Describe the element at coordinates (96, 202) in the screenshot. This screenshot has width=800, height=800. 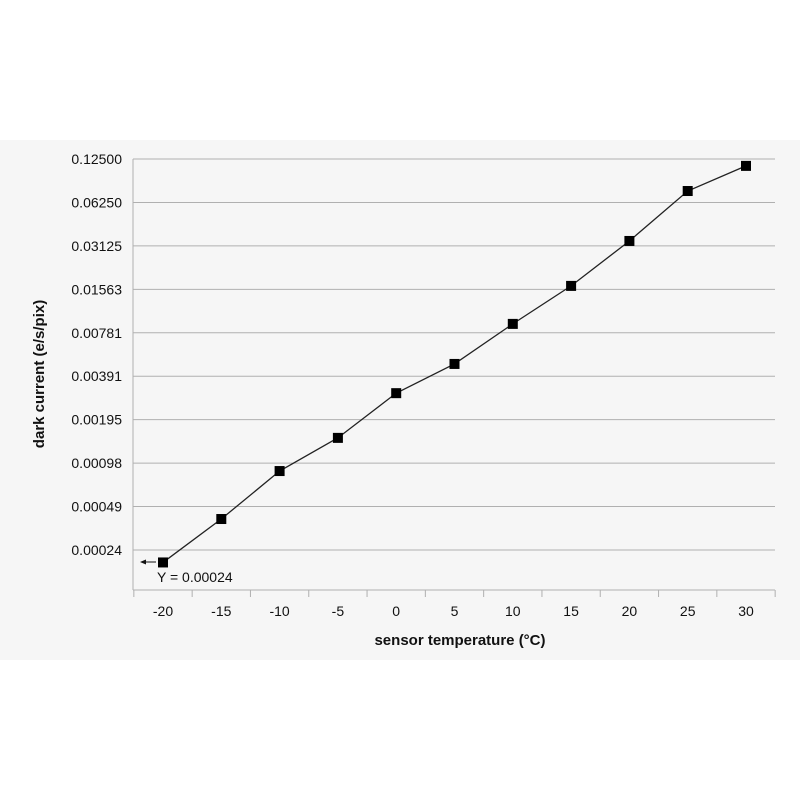
I see `y-tick-label: 0.06250` at that location.